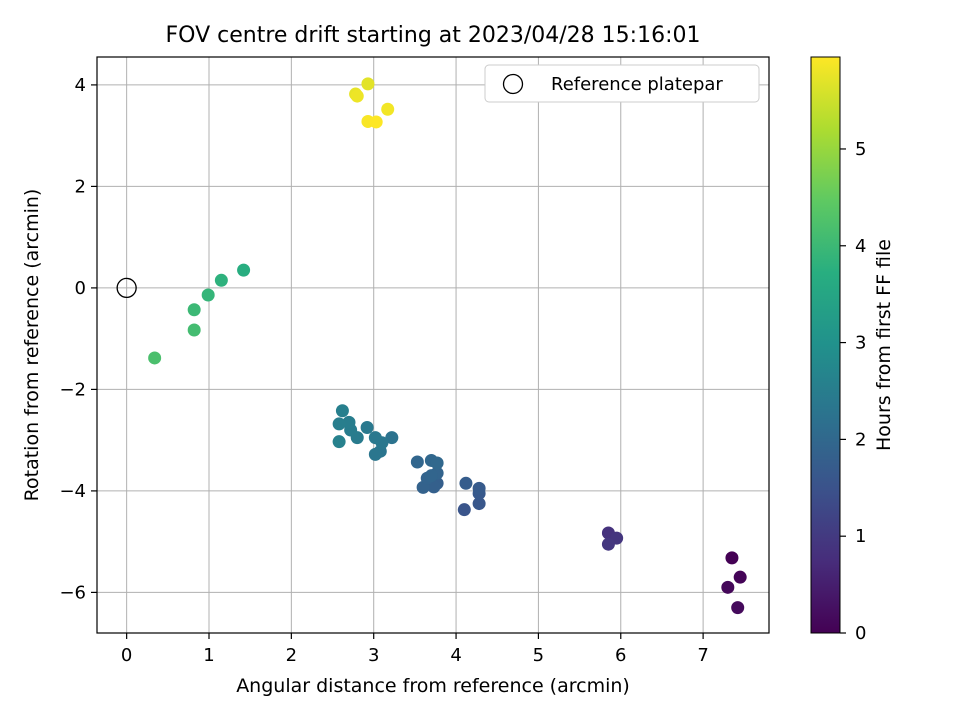  What do you see at coordinates (538, 655) in the screenshot?
I see `x-tick-label: 5` at bounding box center [538, 655].